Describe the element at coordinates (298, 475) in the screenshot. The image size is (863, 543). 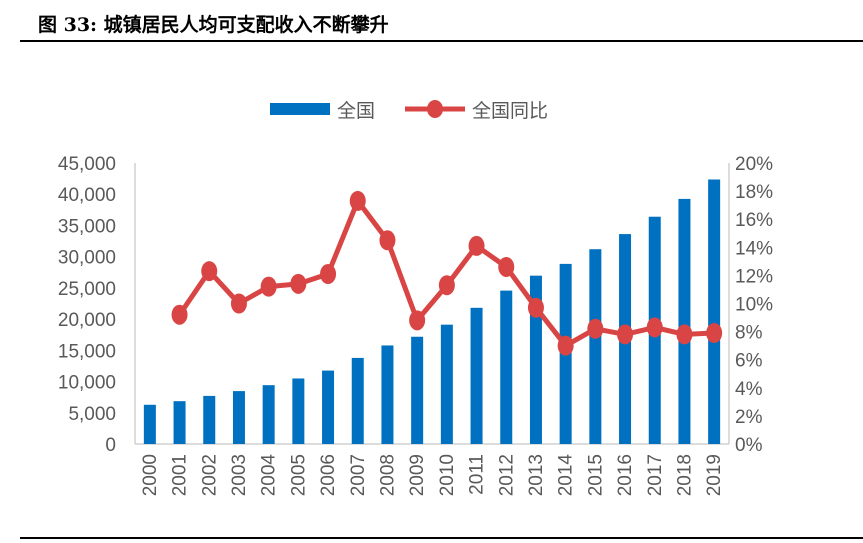
I see `x-tick-label: 2005` at that location.